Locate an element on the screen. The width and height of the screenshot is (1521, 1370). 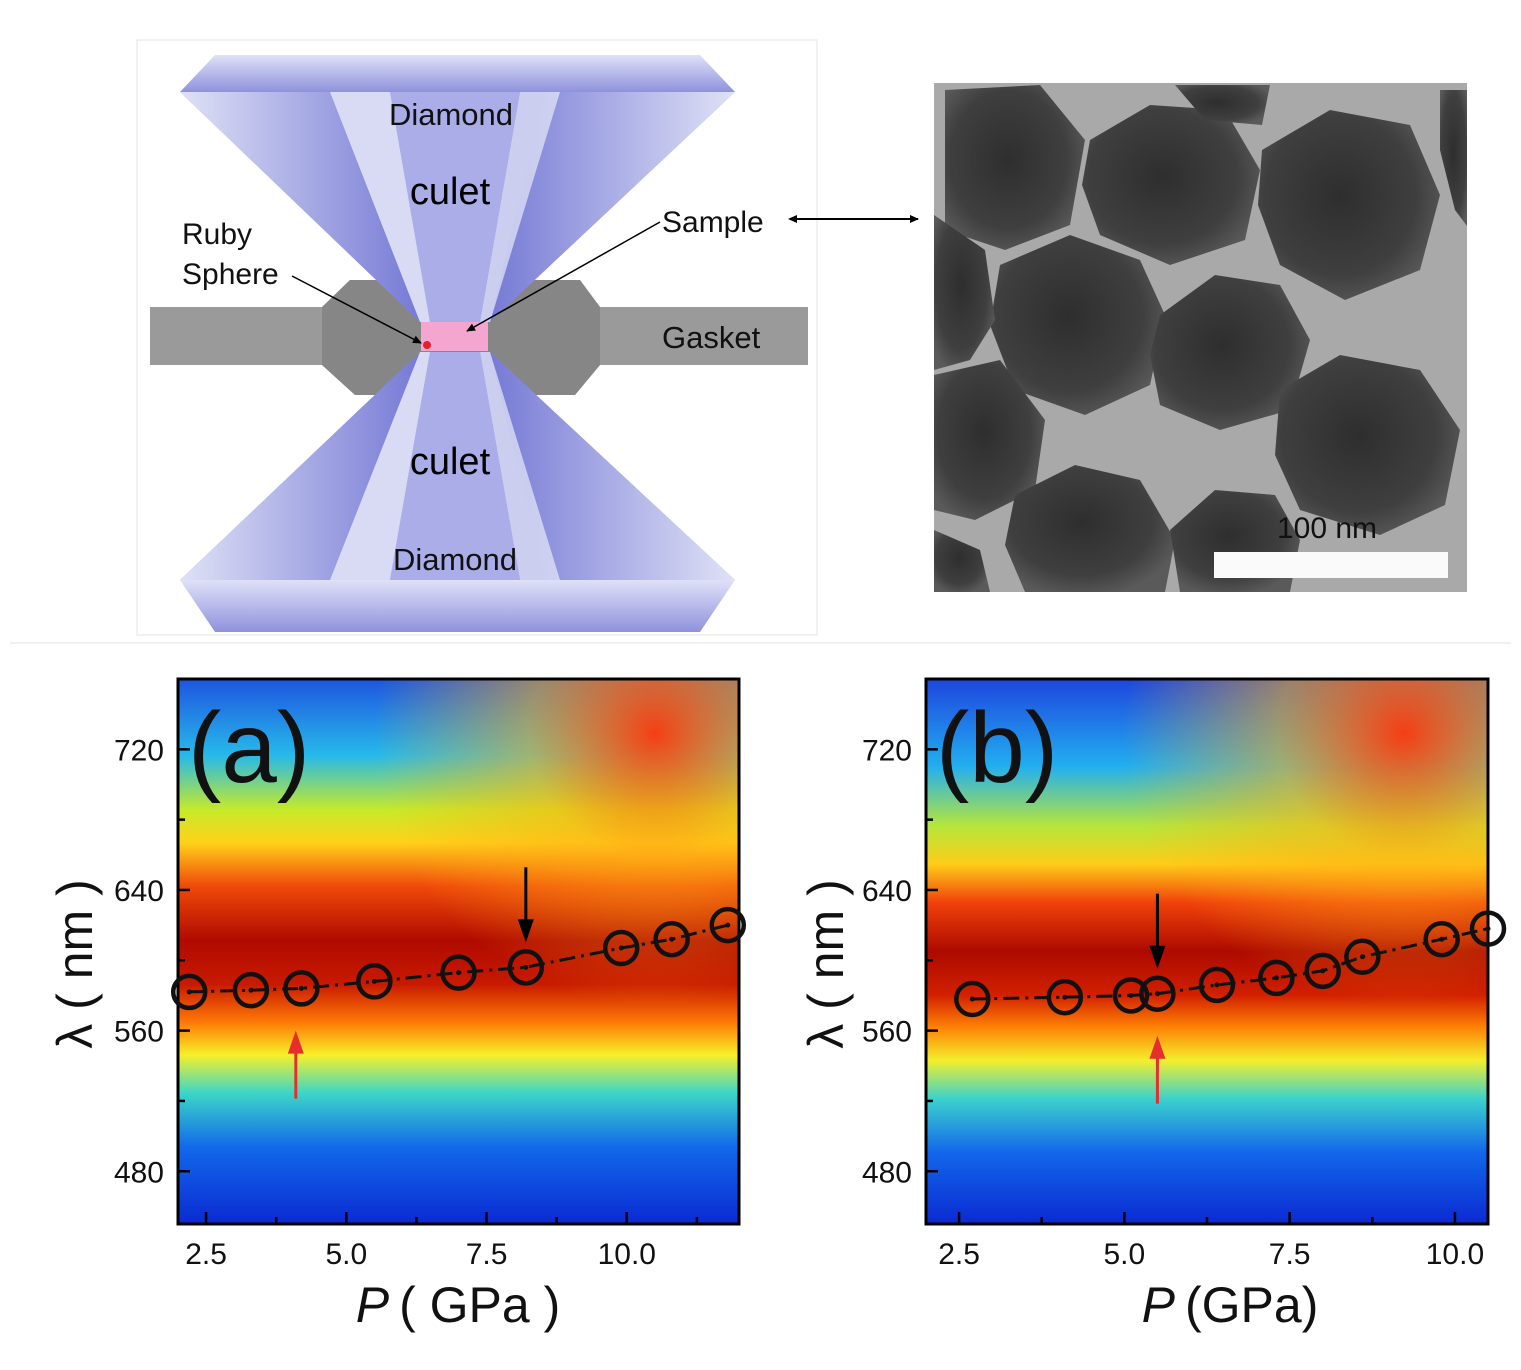
x-axis-unit-b: (GPa) is located at coordinates (1251, 1305).